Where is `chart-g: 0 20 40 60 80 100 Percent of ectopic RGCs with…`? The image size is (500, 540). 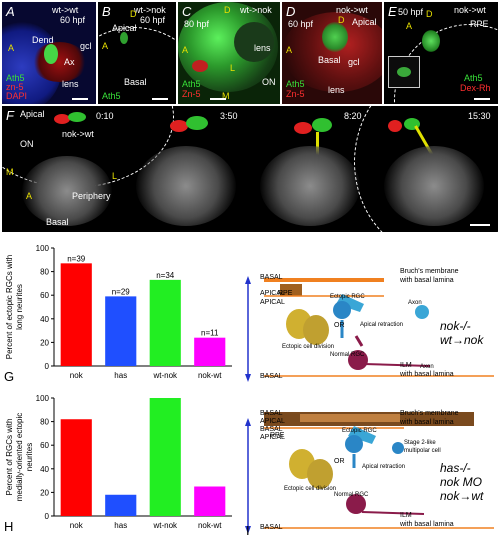 chart-g: 0 20 40 60 80 100 Percent of ectopic RGCs with… is located at coordinates (118, 312).